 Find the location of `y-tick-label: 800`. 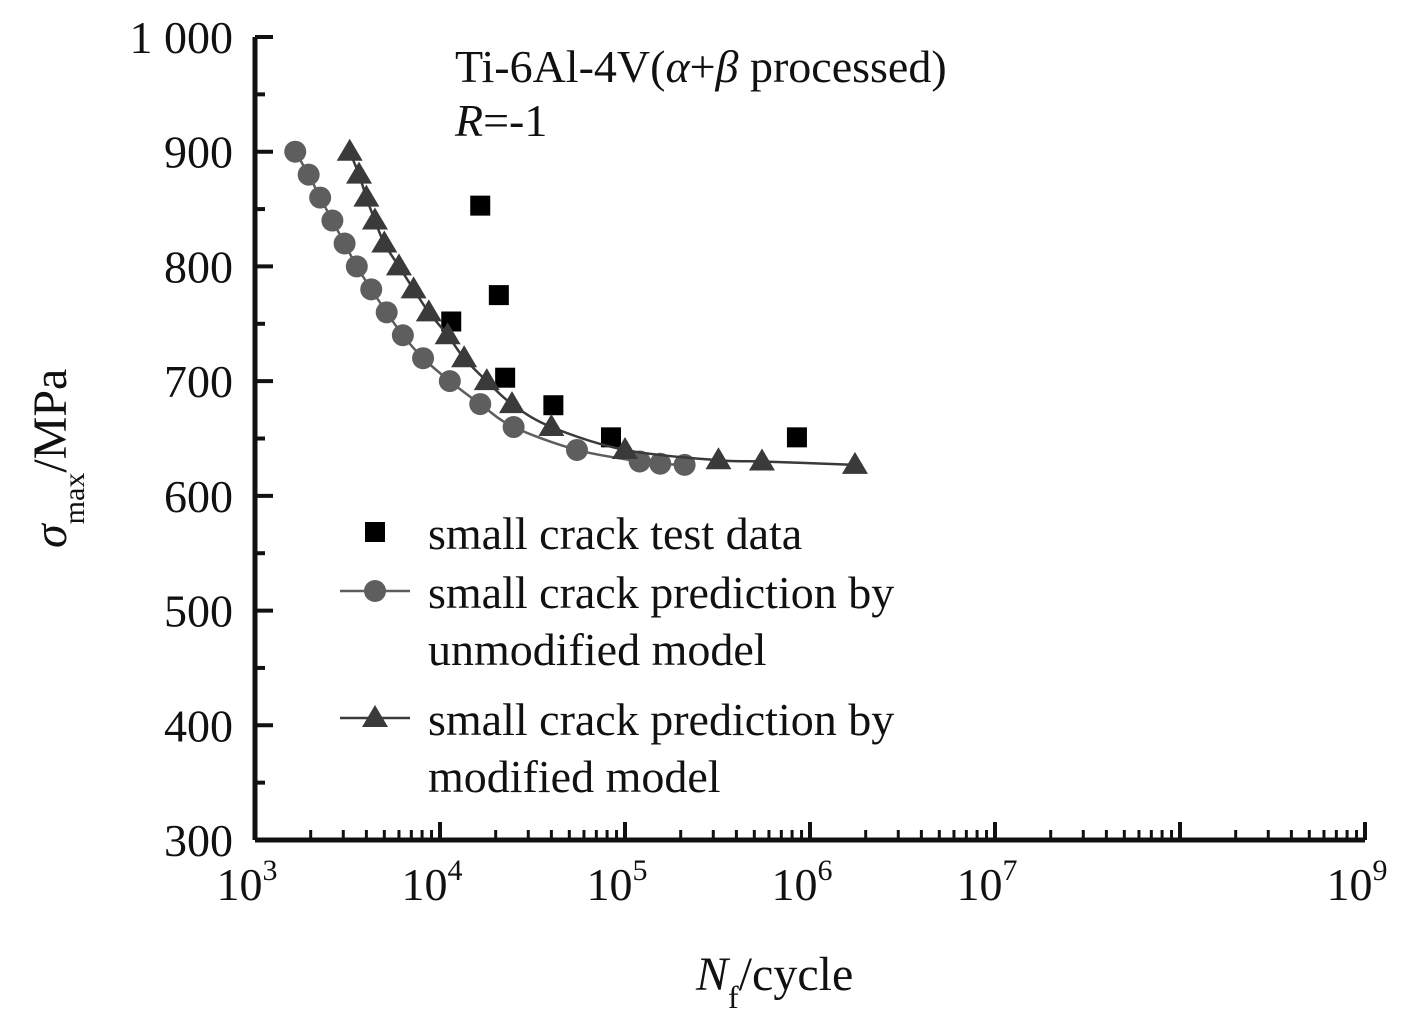

y-tick-label: 800 is located at coordinates (198, 266).